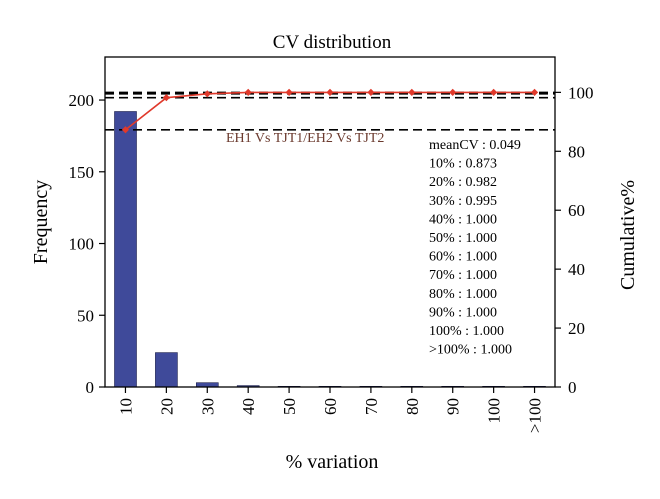 The image size is (660, 499). I want to click on y2-tick-label: 20, so click(576, 328).